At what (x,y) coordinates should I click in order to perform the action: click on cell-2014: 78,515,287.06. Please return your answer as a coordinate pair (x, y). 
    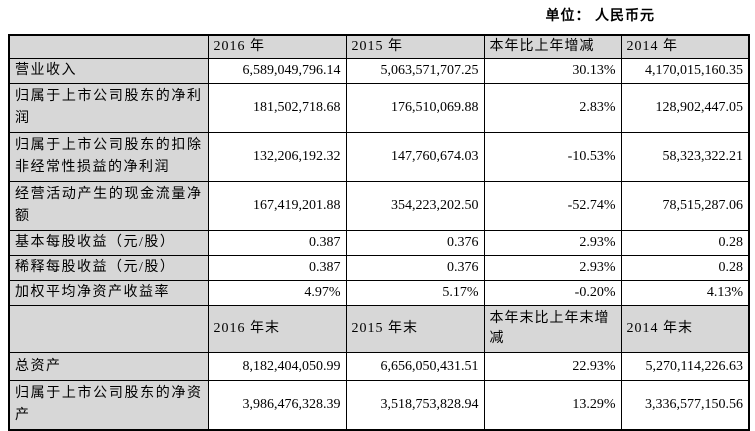
    Looking at the image, I should click on (685, 206).